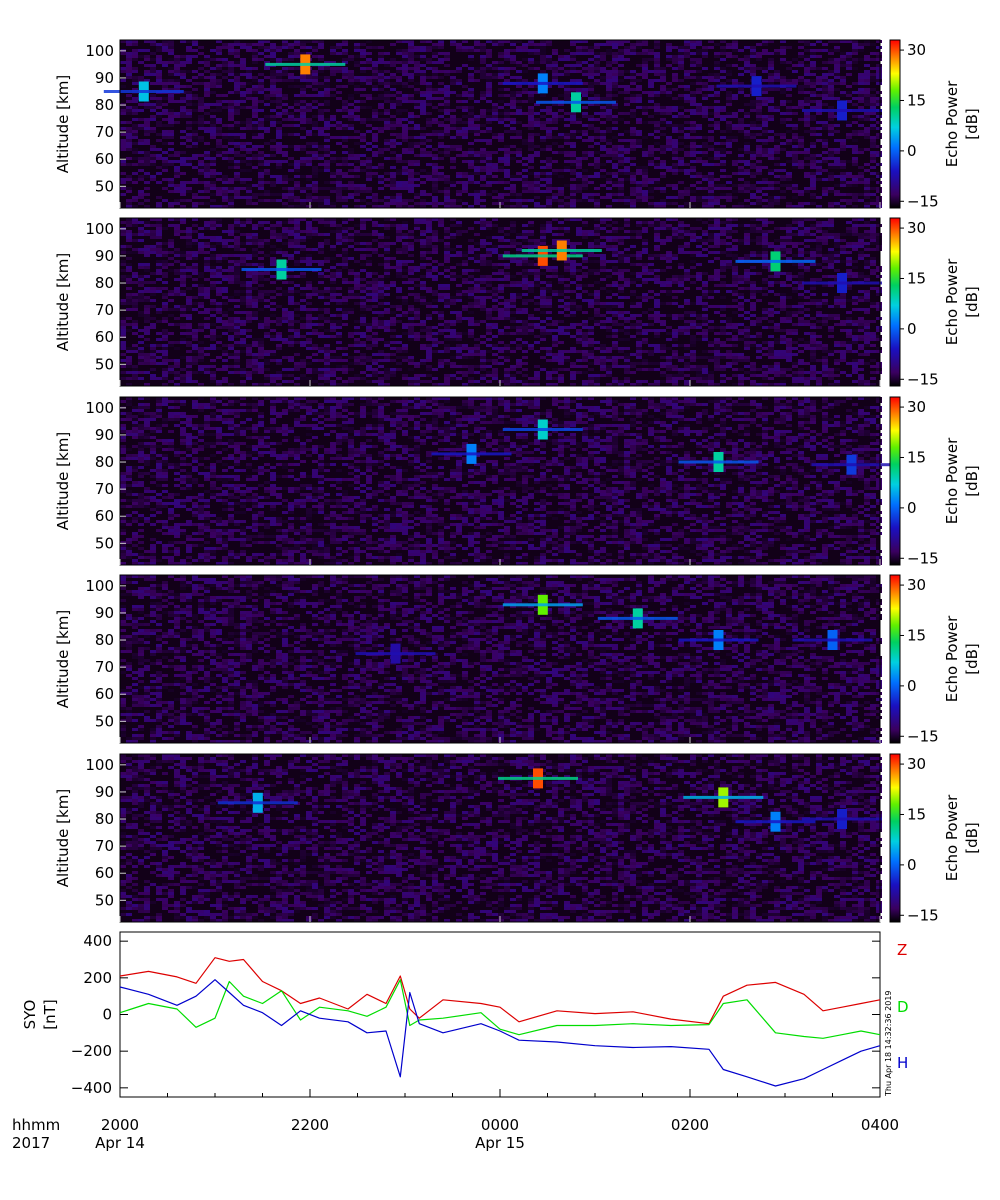 The height and width of the screenshot is (1200, 1000). I want to click on series-line-H, so click(500, 1033).